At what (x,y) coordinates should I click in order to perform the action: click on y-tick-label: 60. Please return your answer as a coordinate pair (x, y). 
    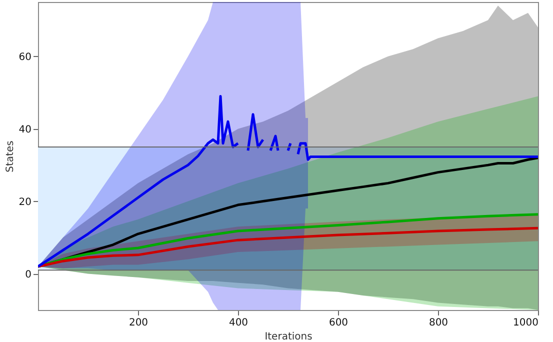
    Looking at the image, I should click on (25, 57).